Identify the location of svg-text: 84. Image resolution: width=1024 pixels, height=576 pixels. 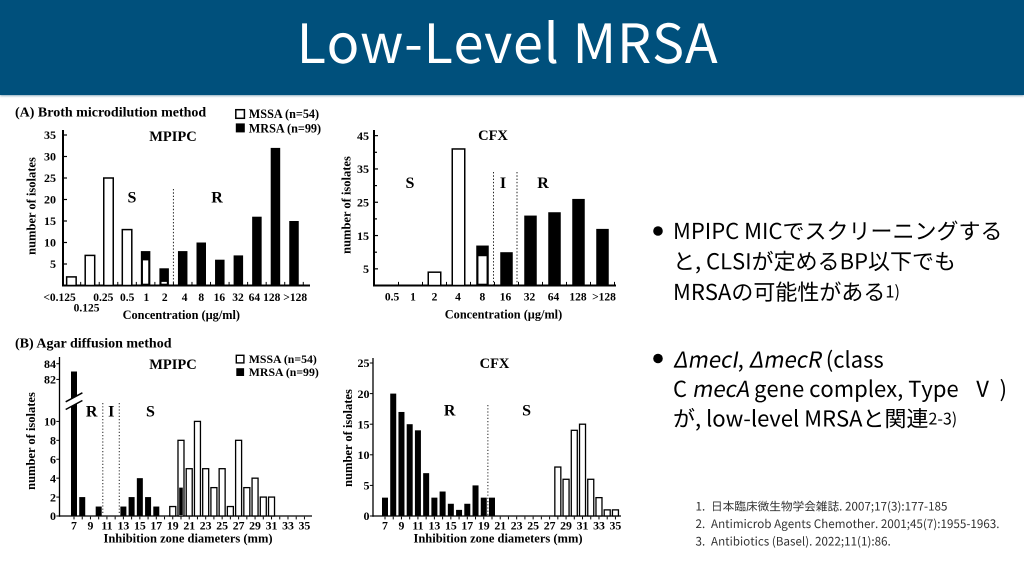
(50, 364).